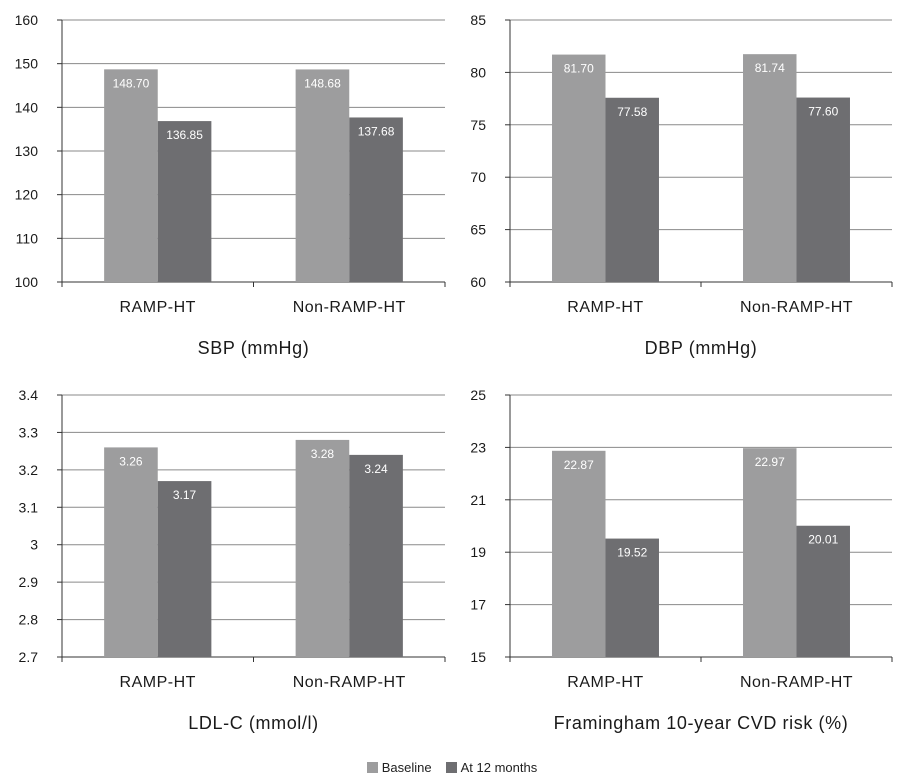 The image size is (904, 779). I want to click on y-tick-label: 130, so click(27, 151).